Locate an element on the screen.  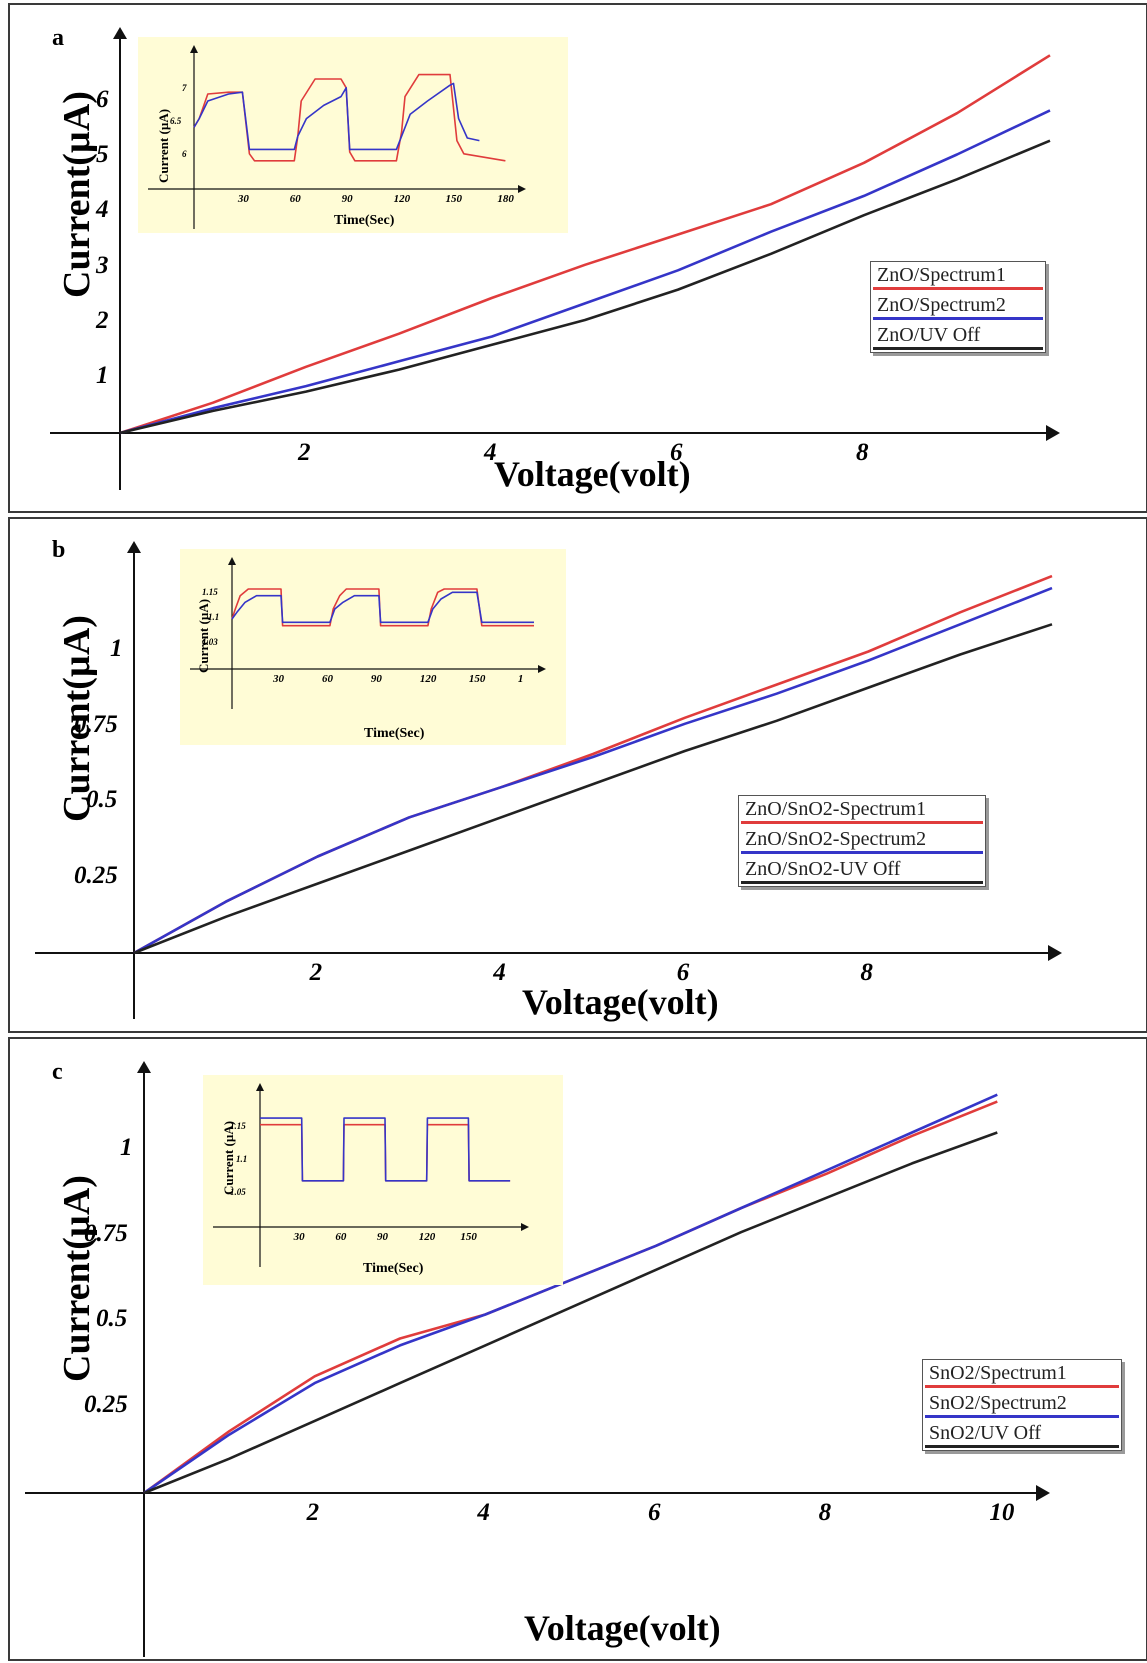
inset-y-arrow is located at coordinates (260, 1087).